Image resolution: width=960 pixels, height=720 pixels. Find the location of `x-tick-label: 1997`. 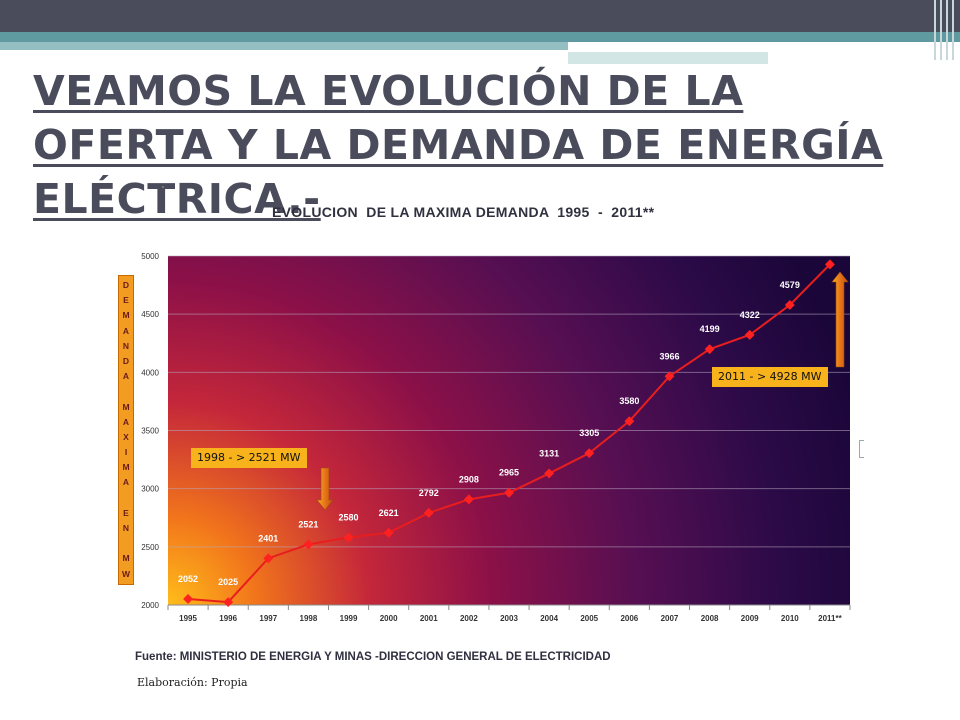

x-tick-label: 1997 is located at coordinates (268, 618).